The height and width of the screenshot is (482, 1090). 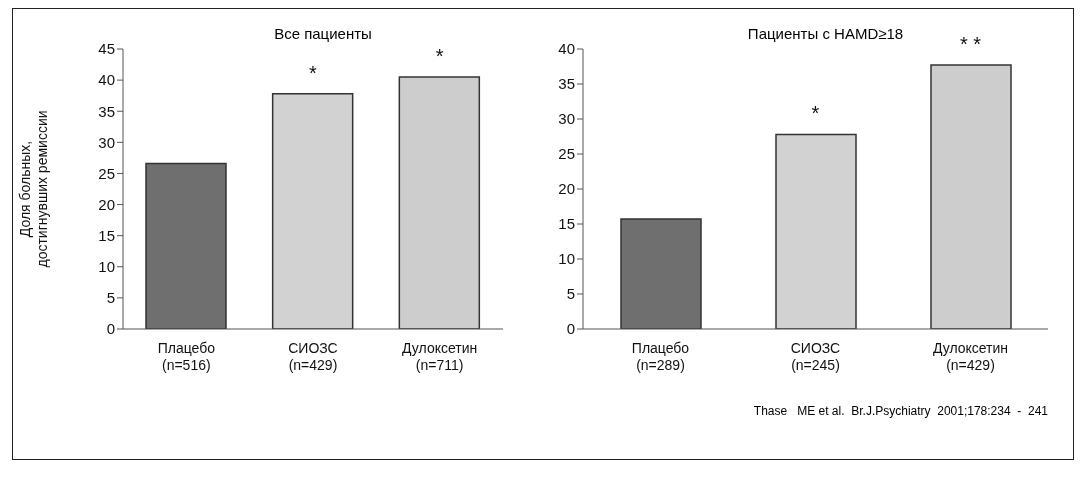 What do you see at coordinates (186, 356) in the screenshot?
I see `x-tick-label: Плацебо (n=516)` at bounding box center [186, 356].